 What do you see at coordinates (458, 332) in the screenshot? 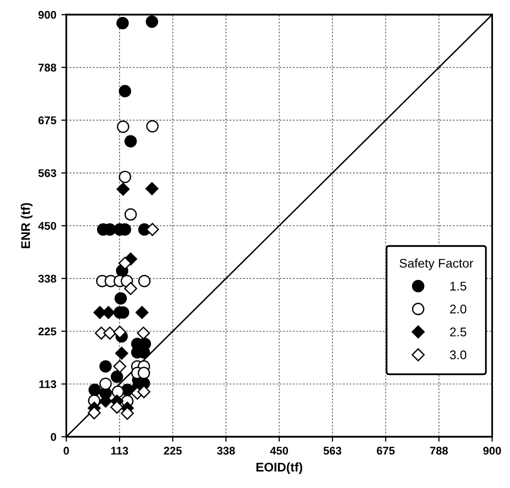
I see `legend-label: 2.5` at bounding box center [458, 332].